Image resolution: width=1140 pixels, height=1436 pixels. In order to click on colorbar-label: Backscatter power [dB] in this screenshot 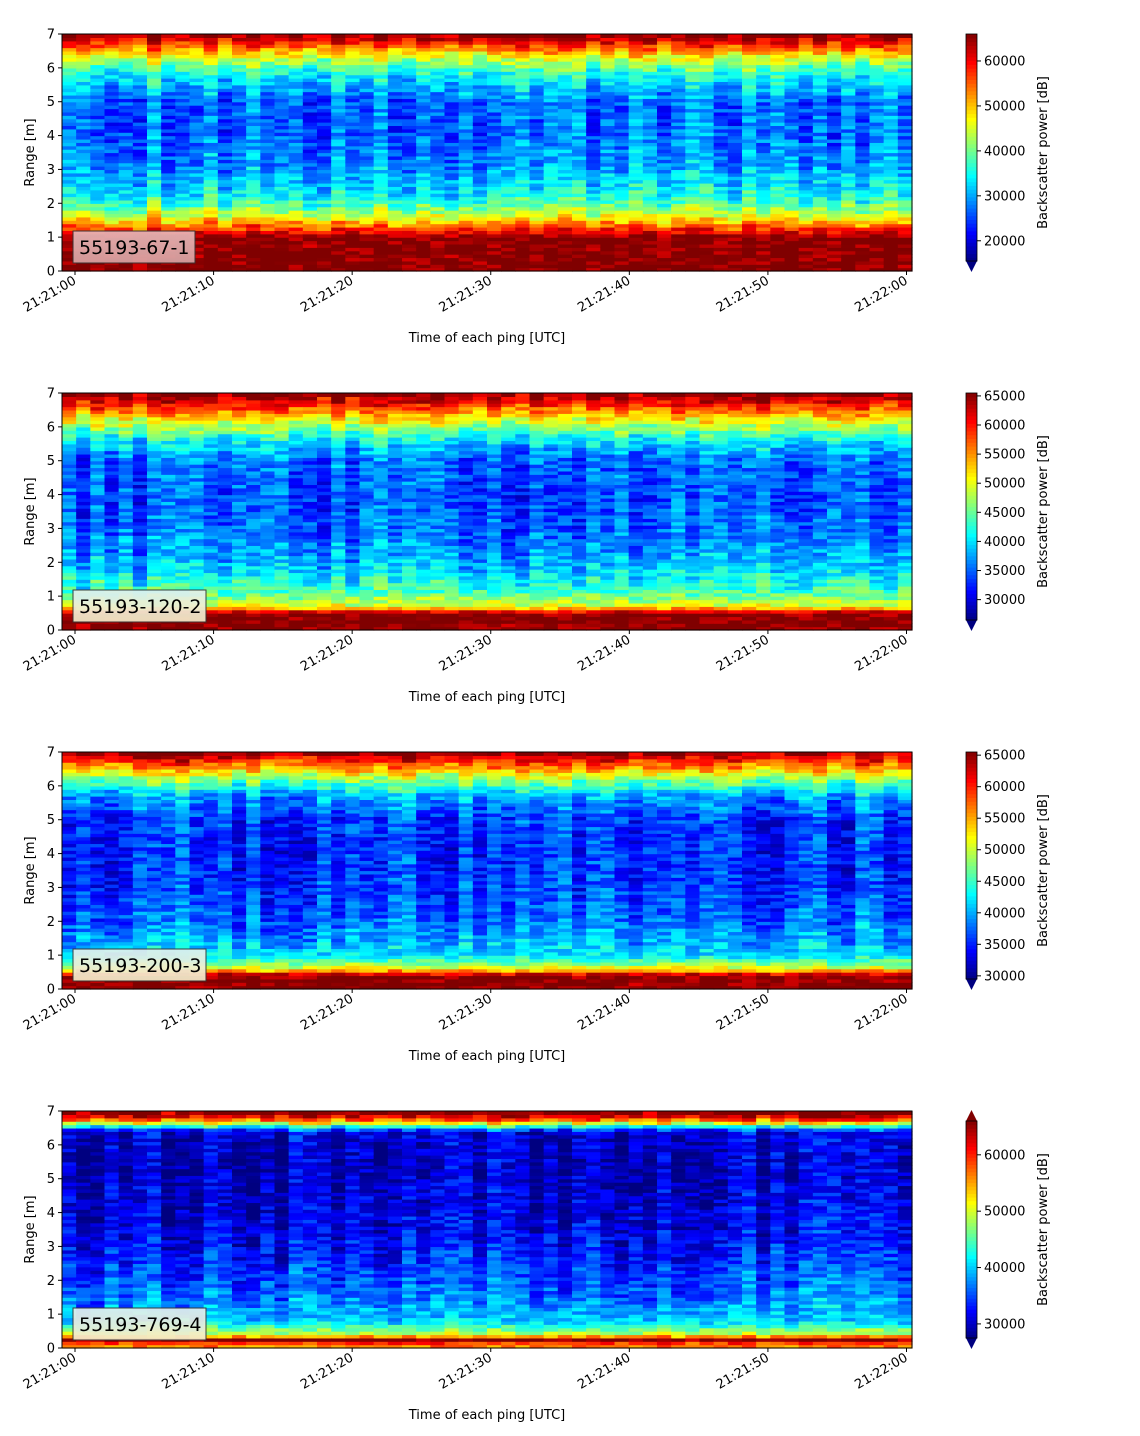, I will do `click(1043, 152)`.